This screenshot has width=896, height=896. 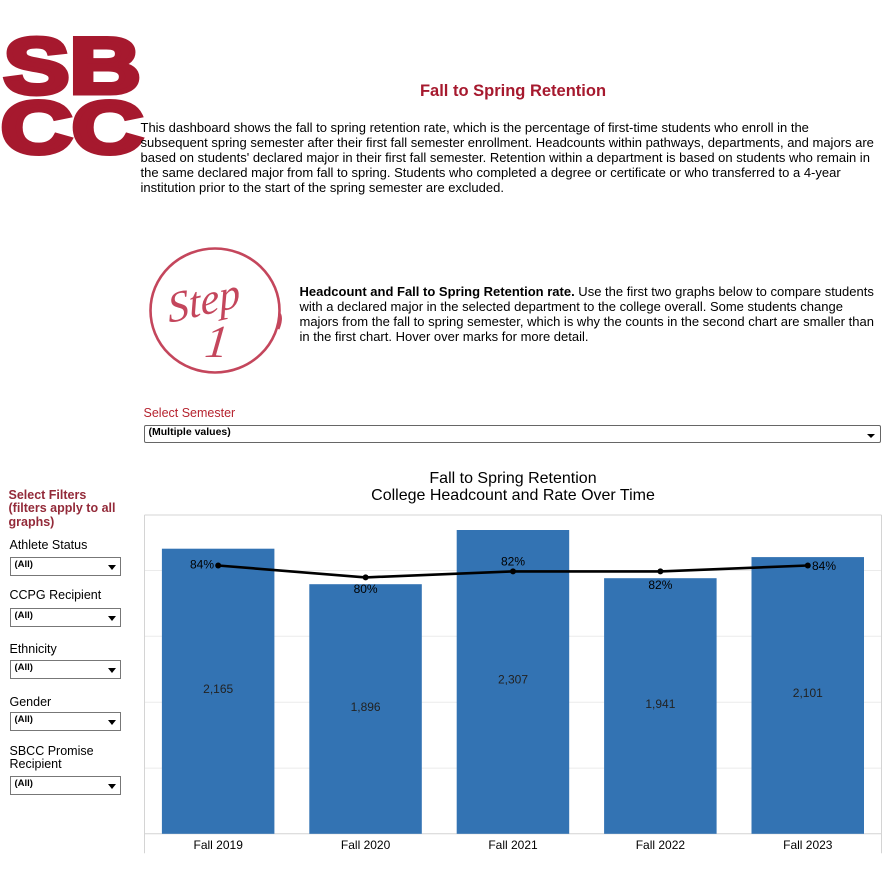 What do you see at coordinates (366, 707) in the screenshot?
I see `svg-text: 1,896` at bounding box center [366, 707].